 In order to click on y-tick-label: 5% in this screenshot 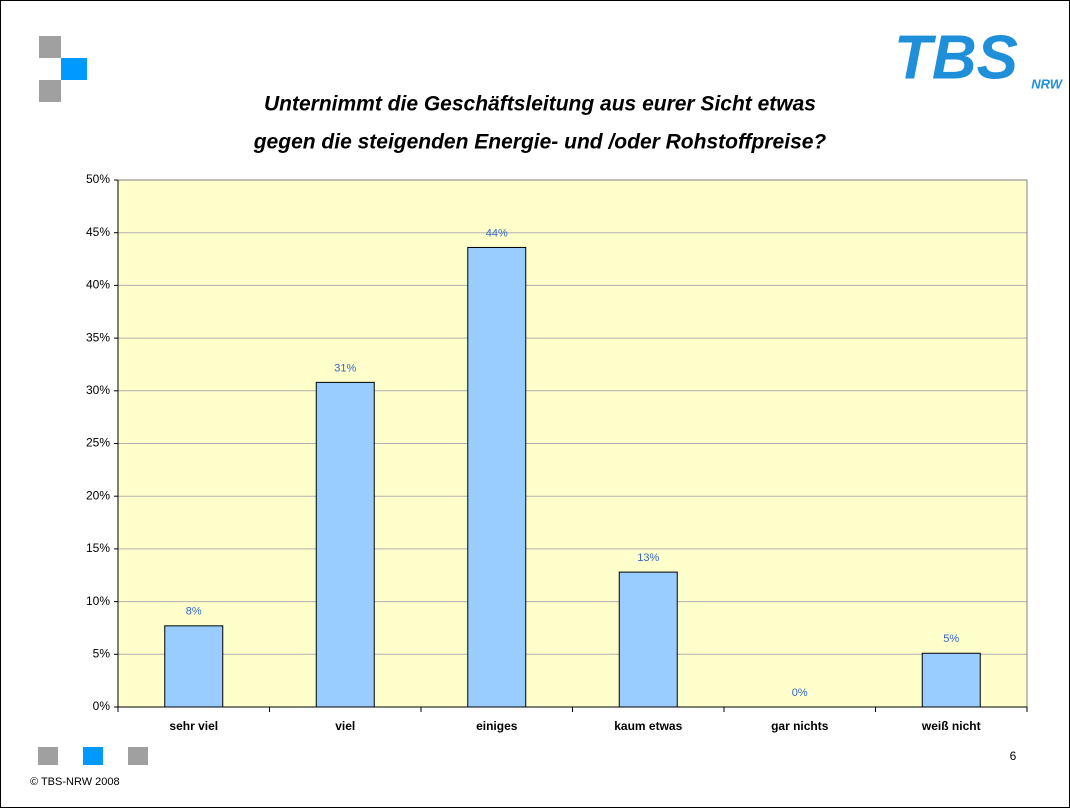, I will do `click(102, 653)`.